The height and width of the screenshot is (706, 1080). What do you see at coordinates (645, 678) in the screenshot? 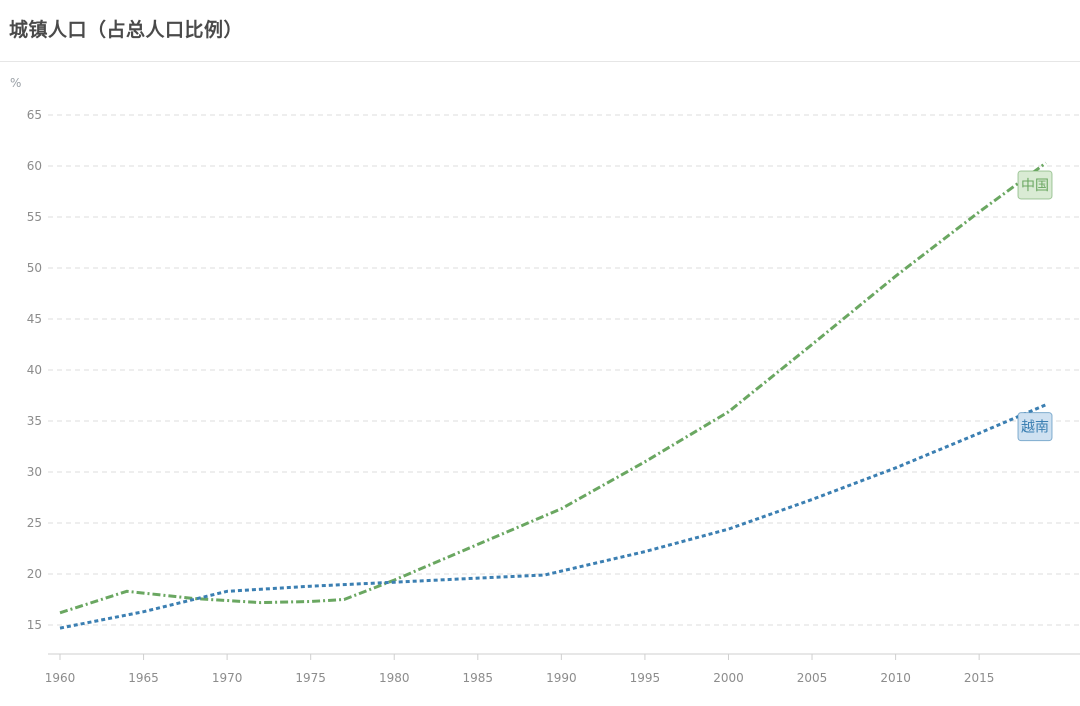
I see `x-tick-label: 1995` at bounding box center [645, 678].